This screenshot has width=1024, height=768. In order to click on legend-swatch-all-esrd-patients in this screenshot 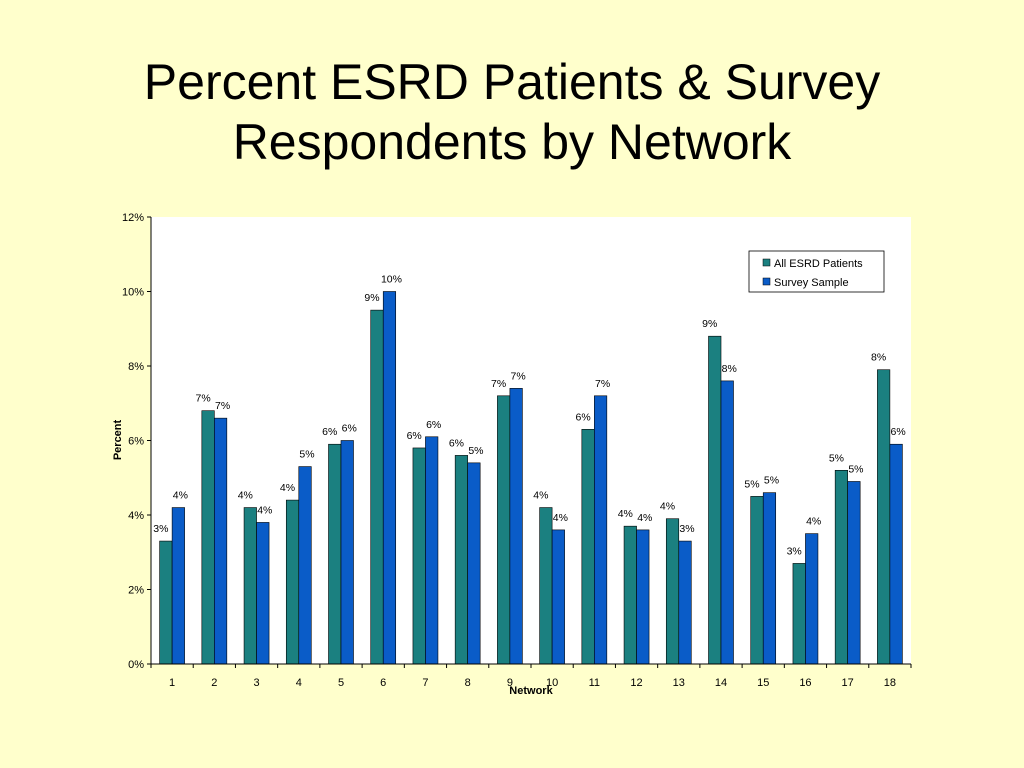, I will do `click(766, 262)`.